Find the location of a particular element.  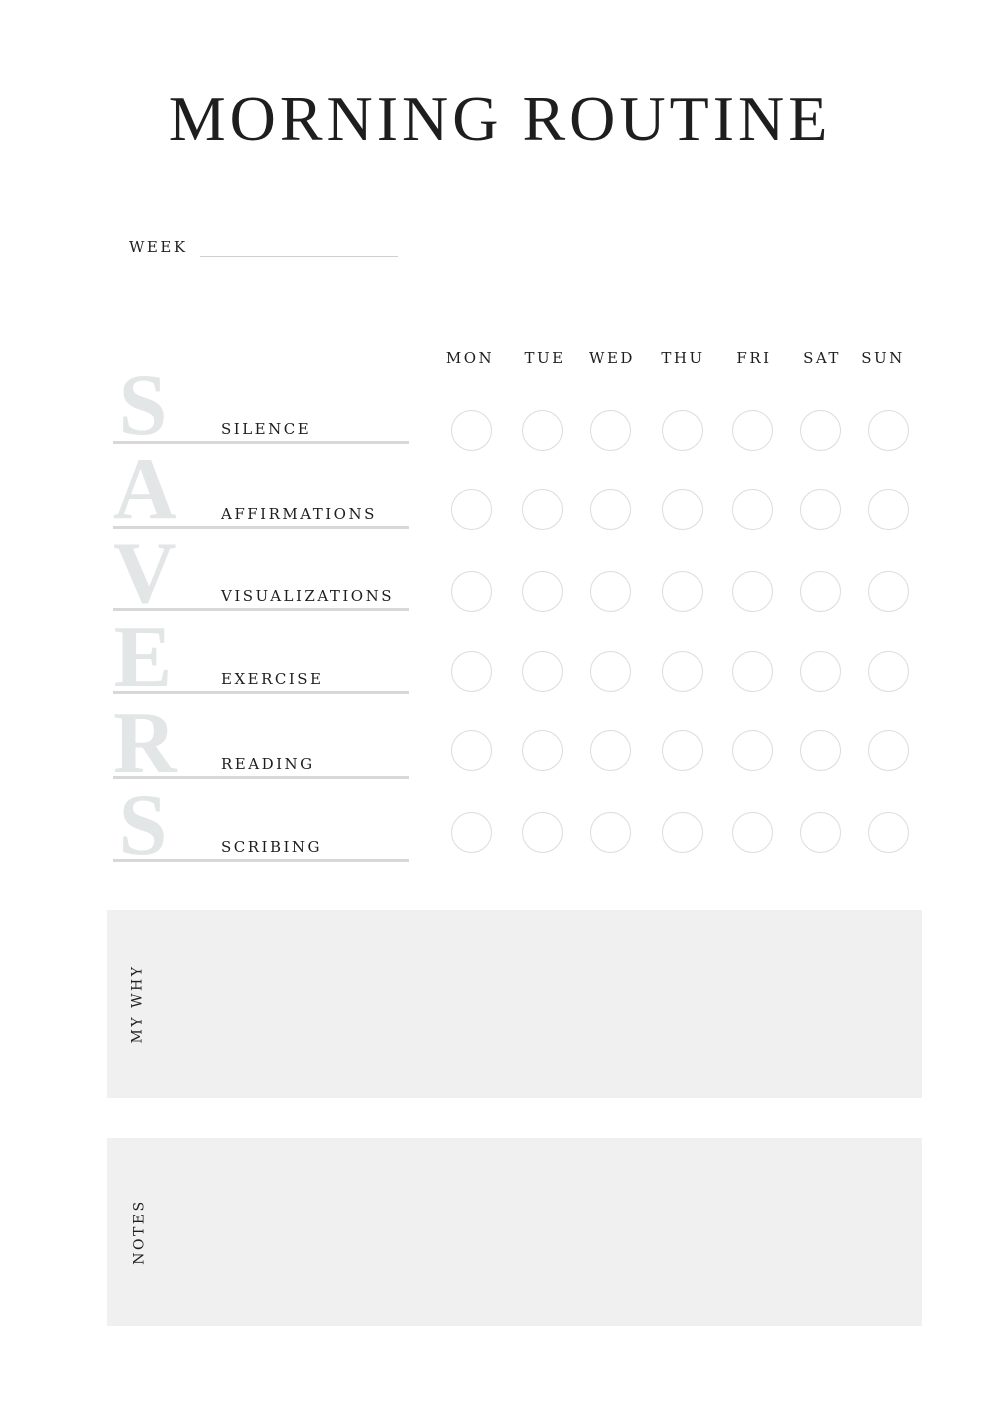

acronym-letter: R is located at coordinates (145, 743).